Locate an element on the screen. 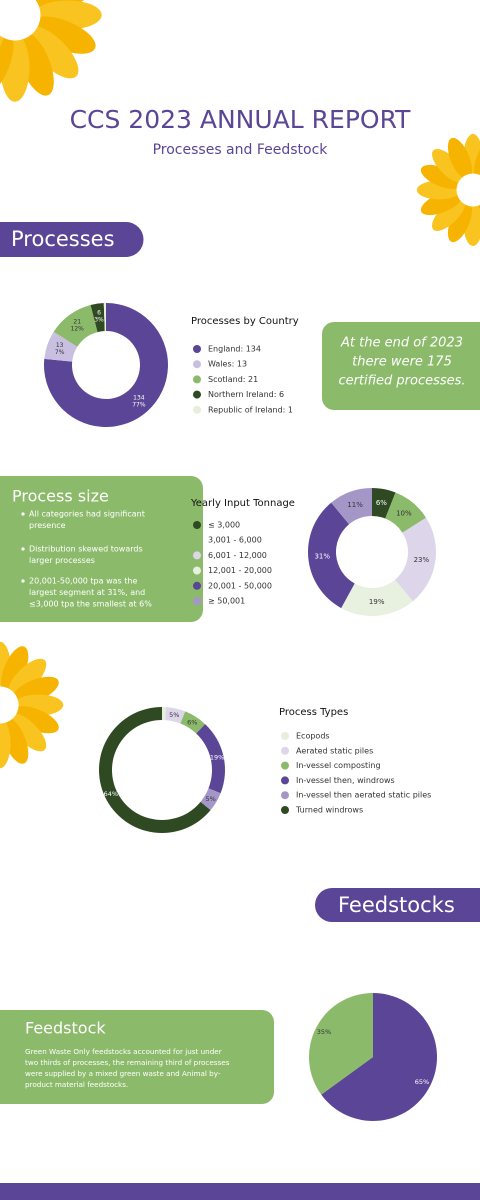 This screenshot has width=480, height=1200. chart-title: Yearly Input Tonnage is located at coordinates (242, 503).